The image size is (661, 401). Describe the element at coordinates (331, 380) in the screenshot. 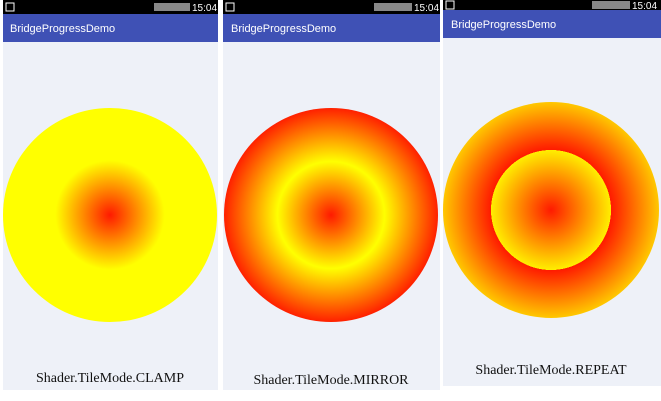

I see `caption: Shader.TileMode.MIRROR` at that location.